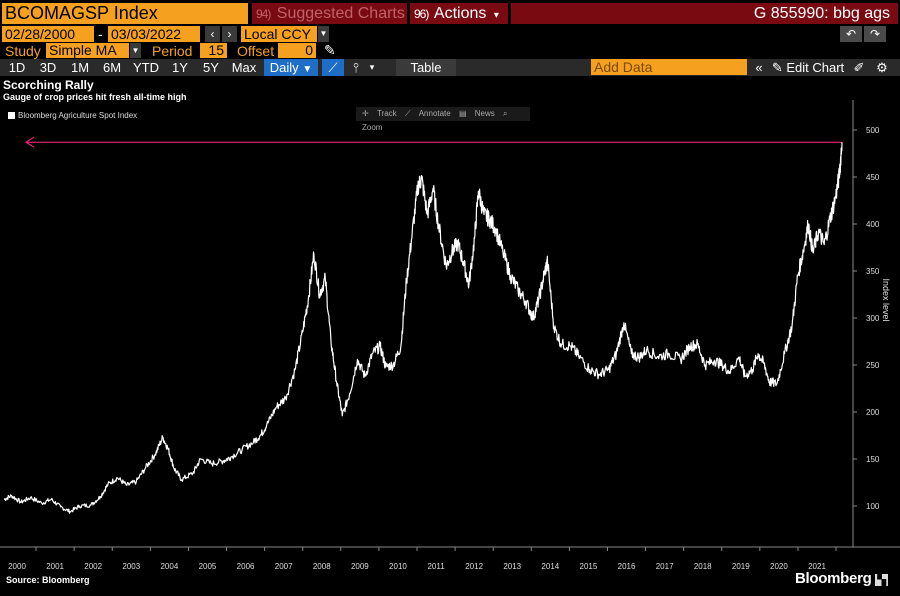 The image size is (900, 596). I want to click on x-tick-label: 2005, so click(208, 566).